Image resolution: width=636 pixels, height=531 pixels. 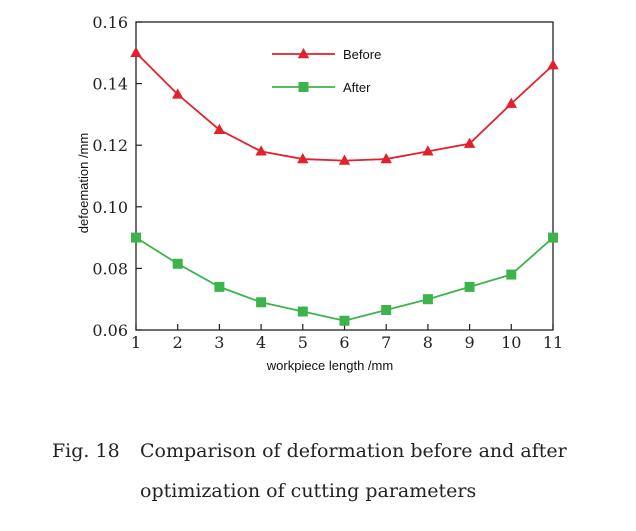 I want to click on y-tick-label: 0.10, so click(x=110, y=207).